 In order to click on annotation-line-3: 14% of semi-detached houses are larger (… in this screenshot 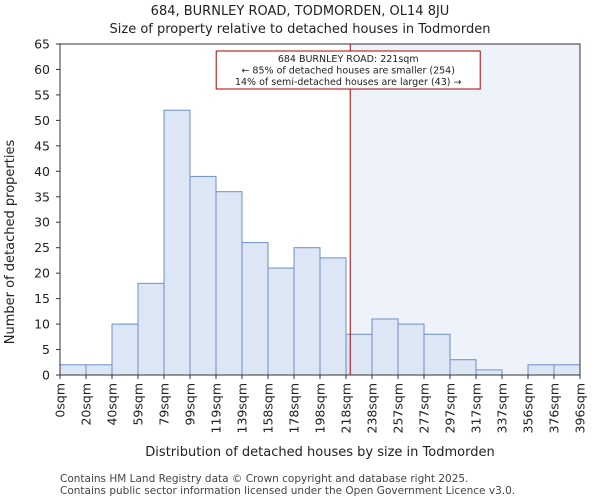, I will do `click(348, 82)`.